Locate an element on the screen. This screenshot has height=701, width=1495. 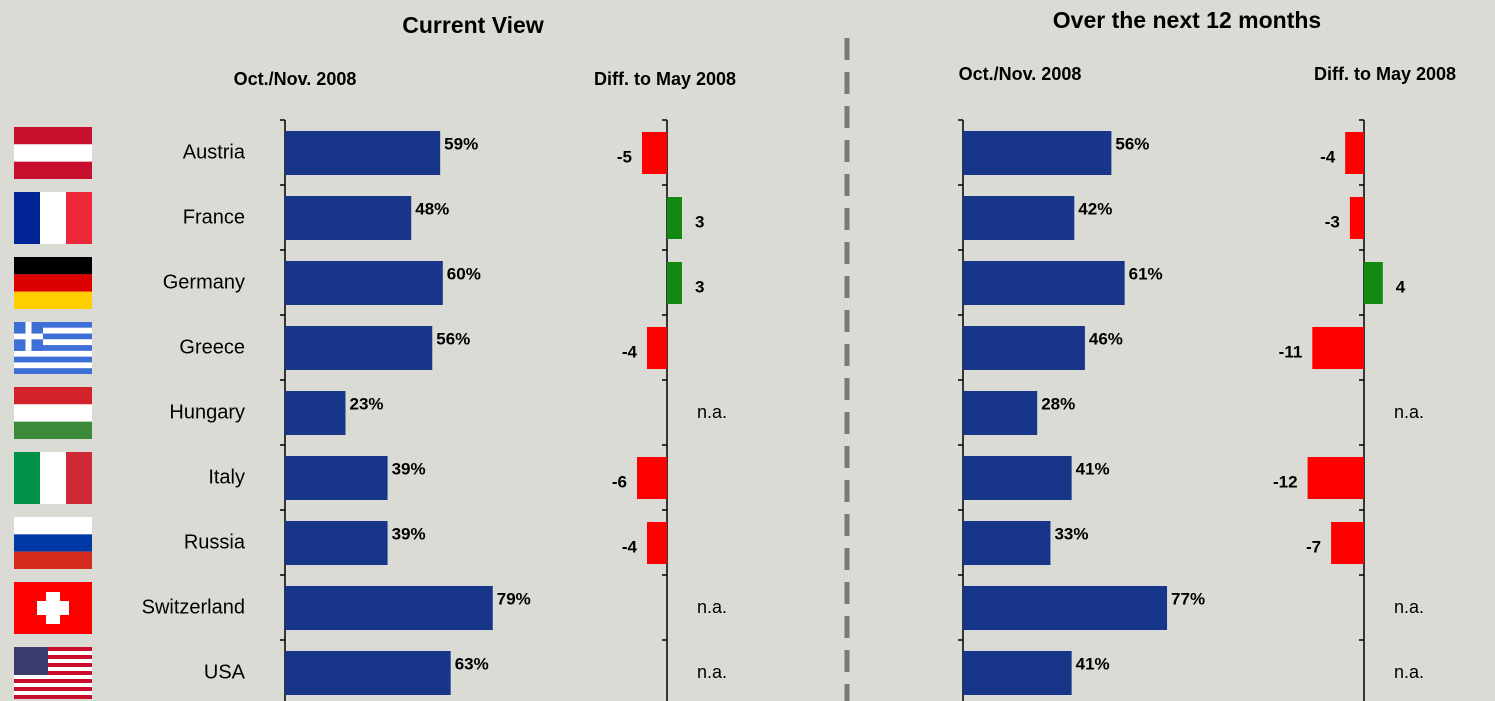
value-label: -11 is located at coordinates (1291, 351).